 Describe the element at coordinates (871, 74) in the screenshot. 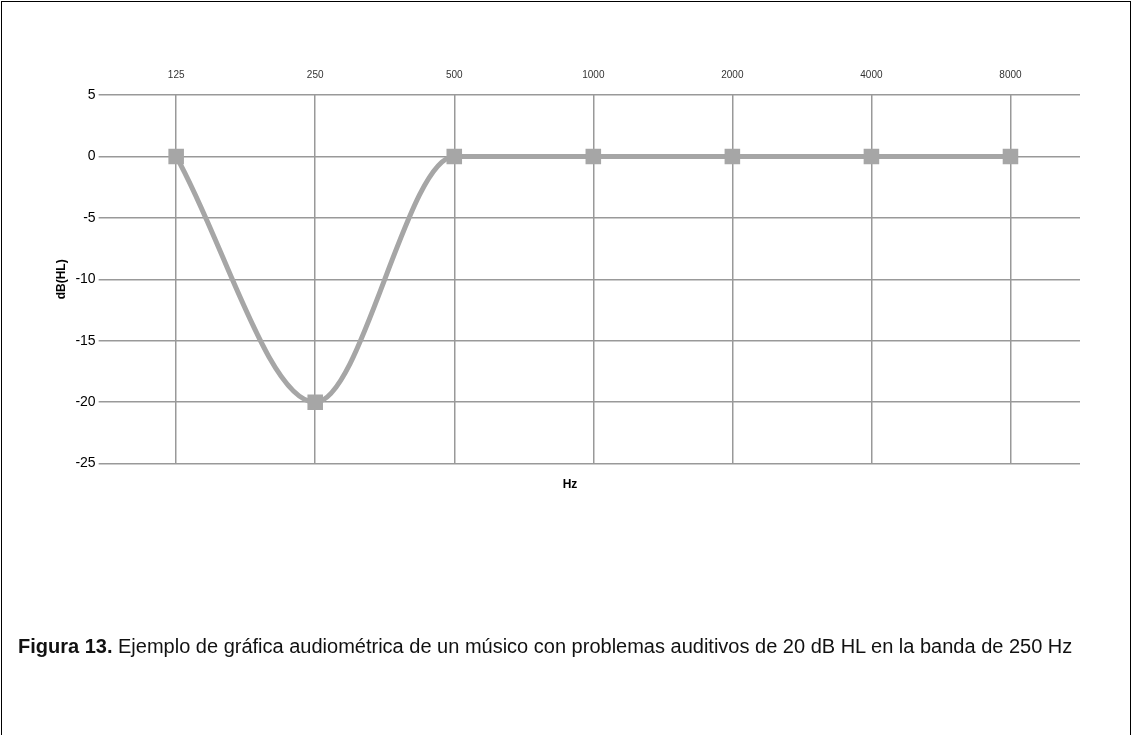

I see `x-tick-label: 4000` at that location.